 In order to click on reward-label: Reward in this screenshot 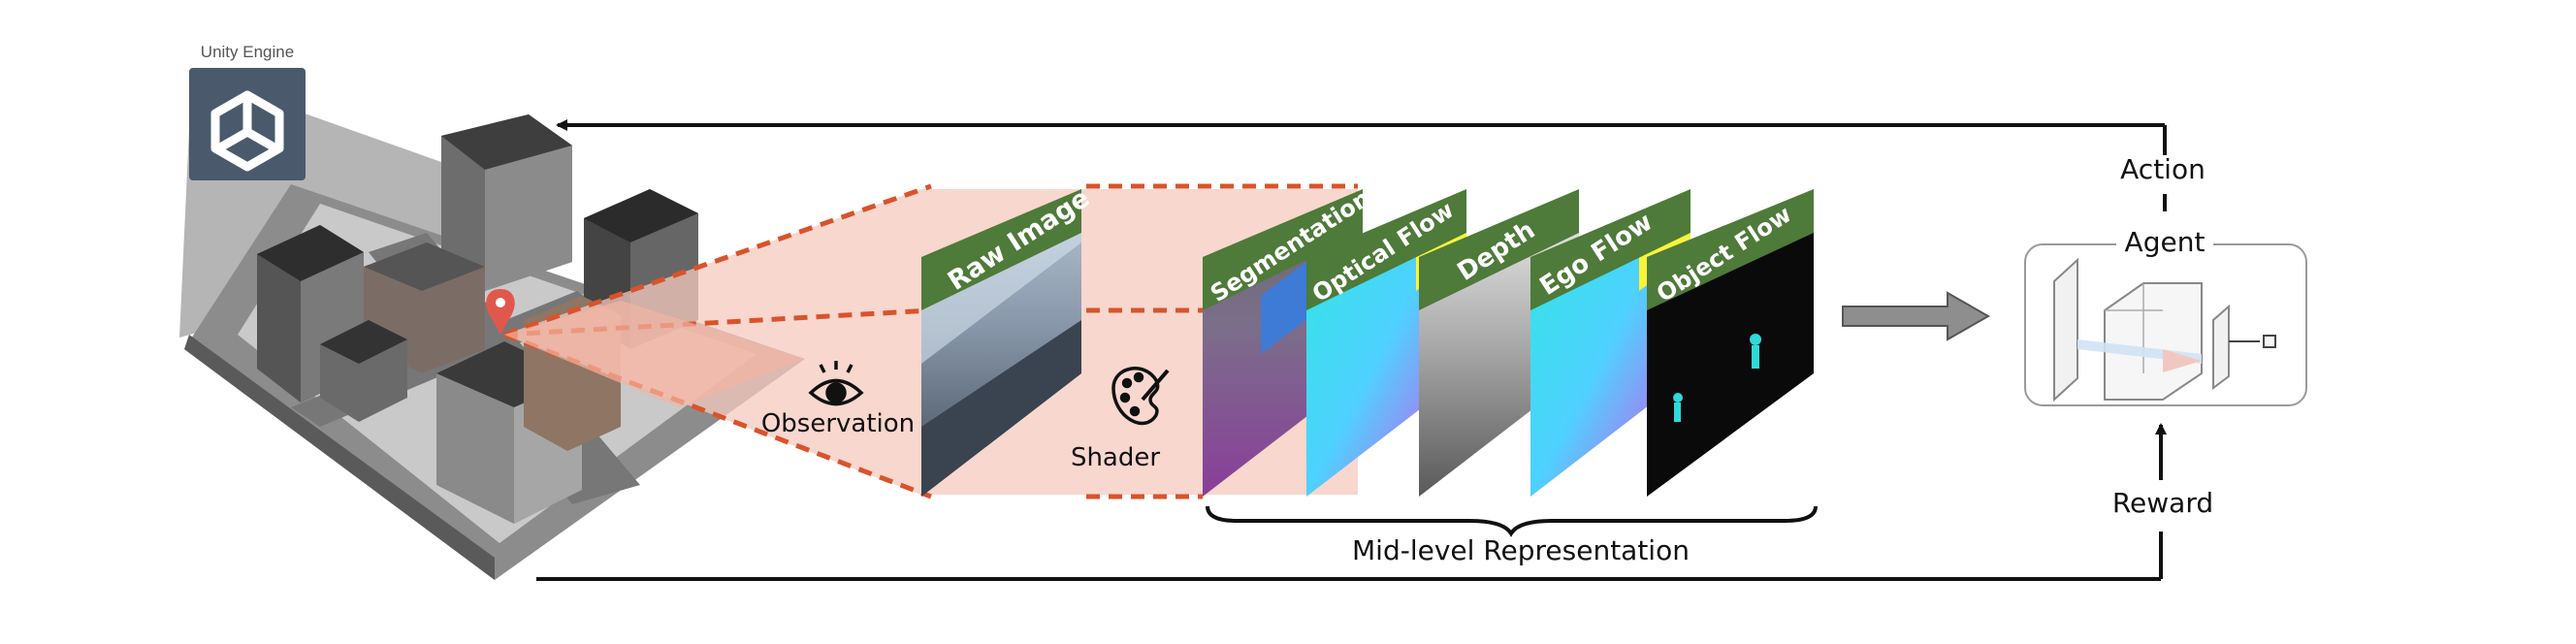, I will do `click(2162, 503)`.